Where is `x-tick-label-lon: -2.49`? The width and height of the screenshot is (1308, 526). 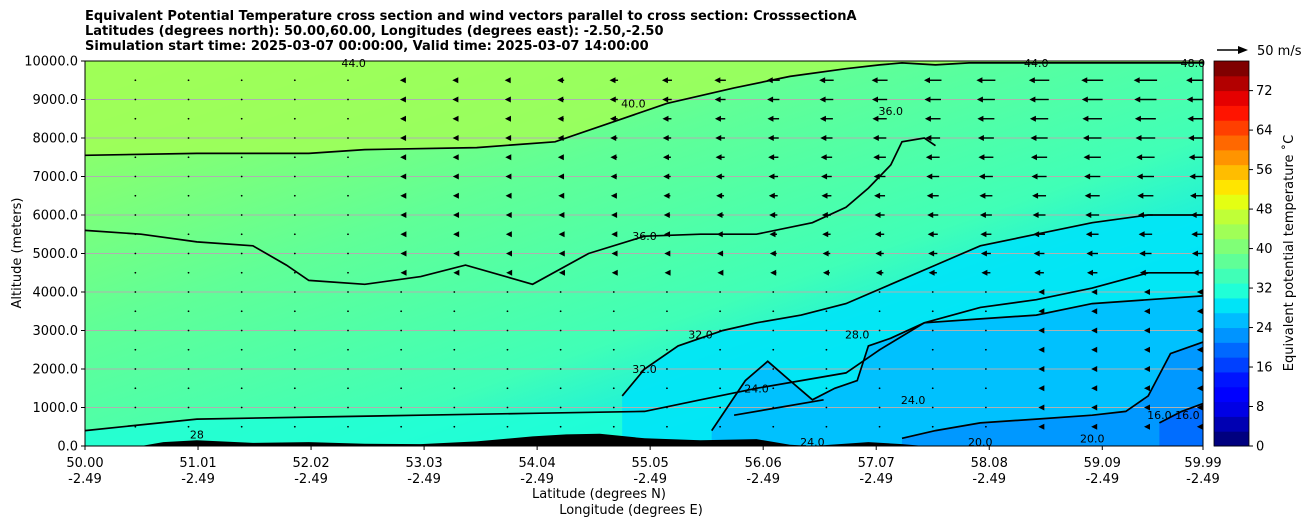
x-tick-label-lon: -2.49 is located at coordinates (650, 479).